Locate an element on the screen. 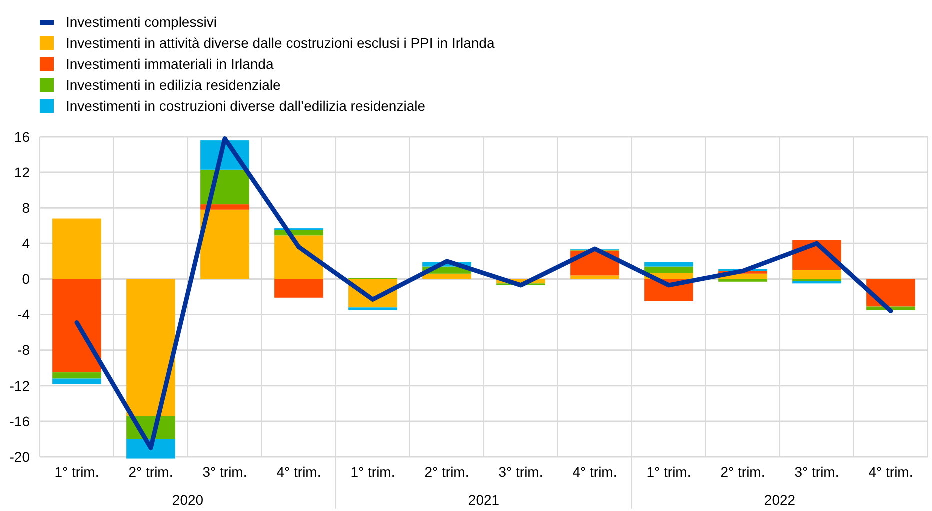 The image size is (932, 511). y-tick-label: -12 is located at coordinates (20, 386).